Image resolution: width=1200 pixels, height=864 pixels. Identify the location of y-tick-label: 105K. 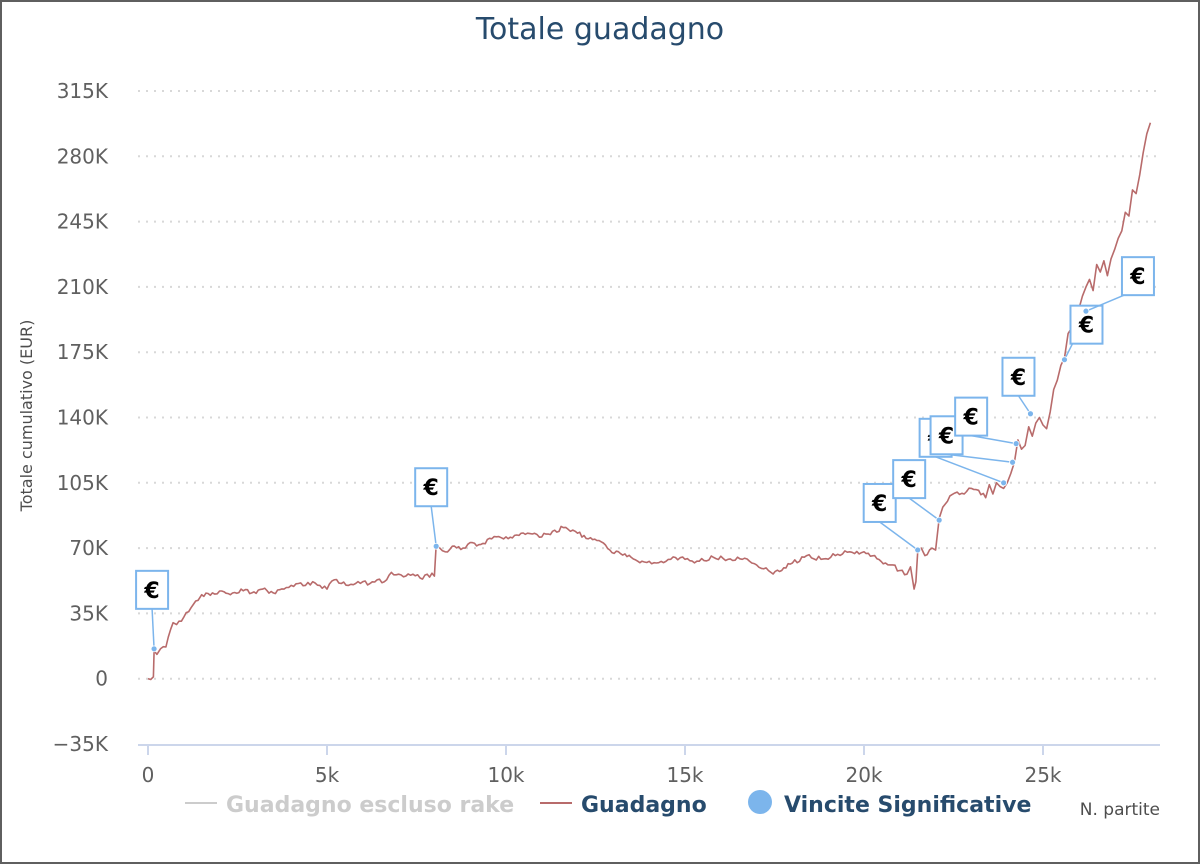
(83, 483).